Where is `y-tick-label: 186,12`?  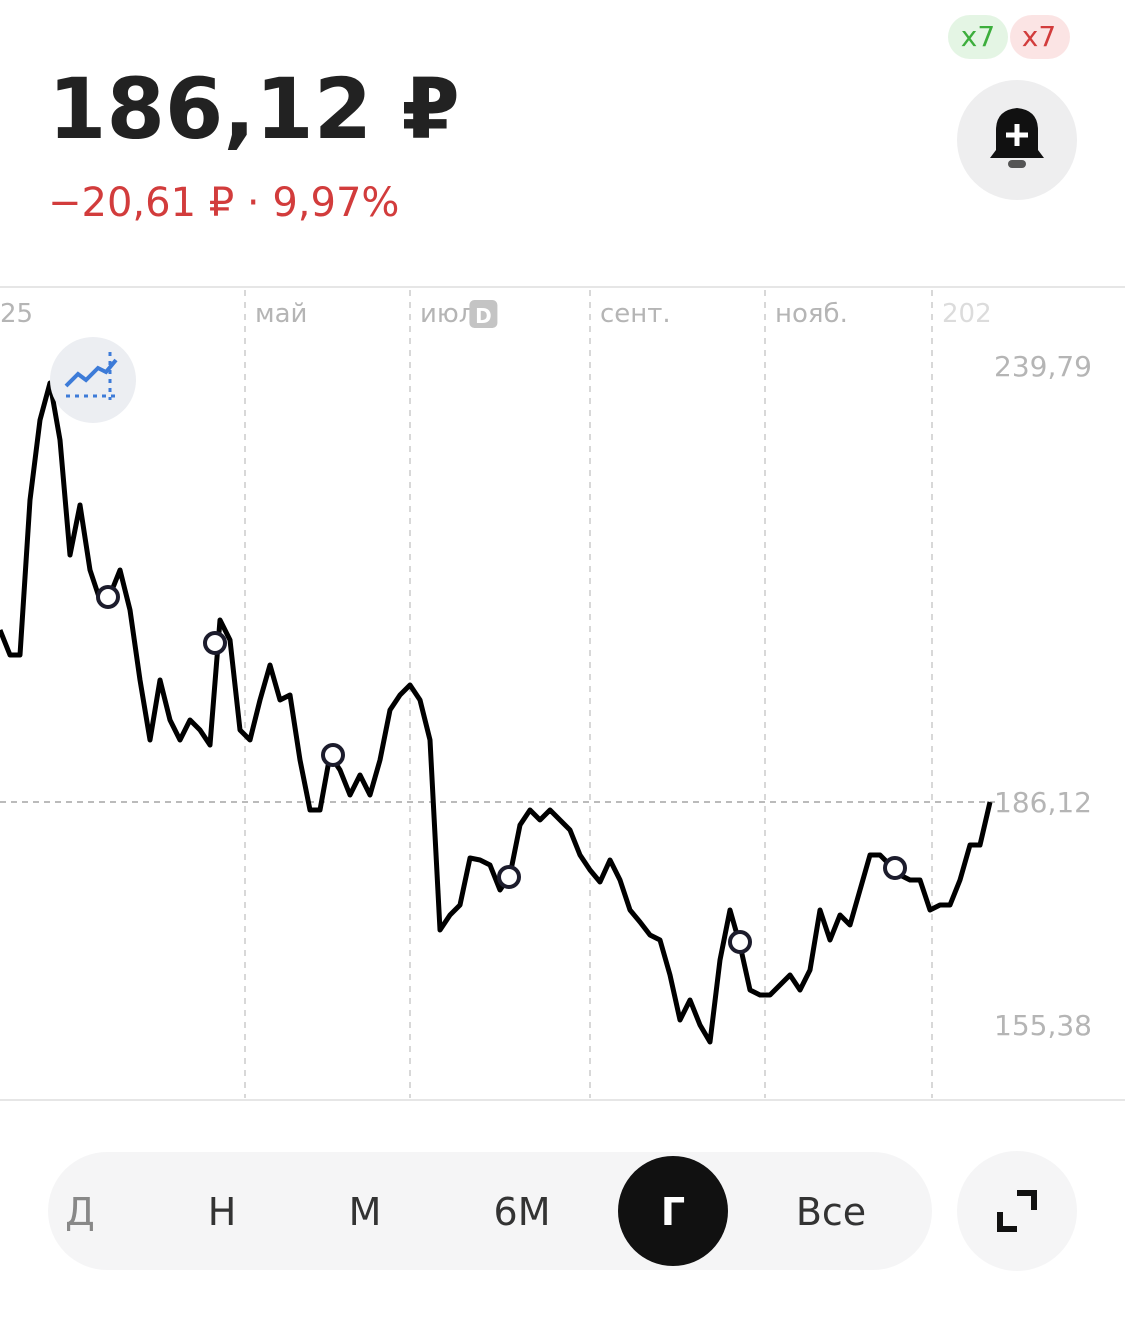
y-tick-label: 186,12 is located at coordinates (1043, 802).